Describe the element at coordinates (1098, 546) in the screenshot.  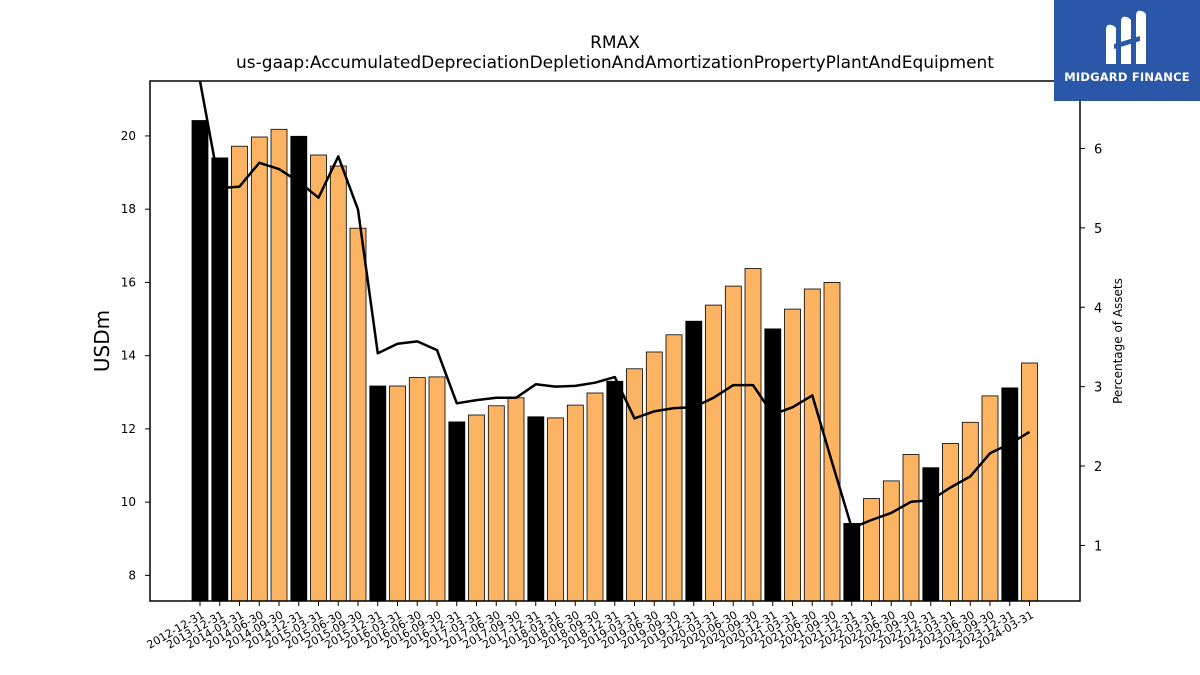
I see `y2-tick-label: 1` at that location.